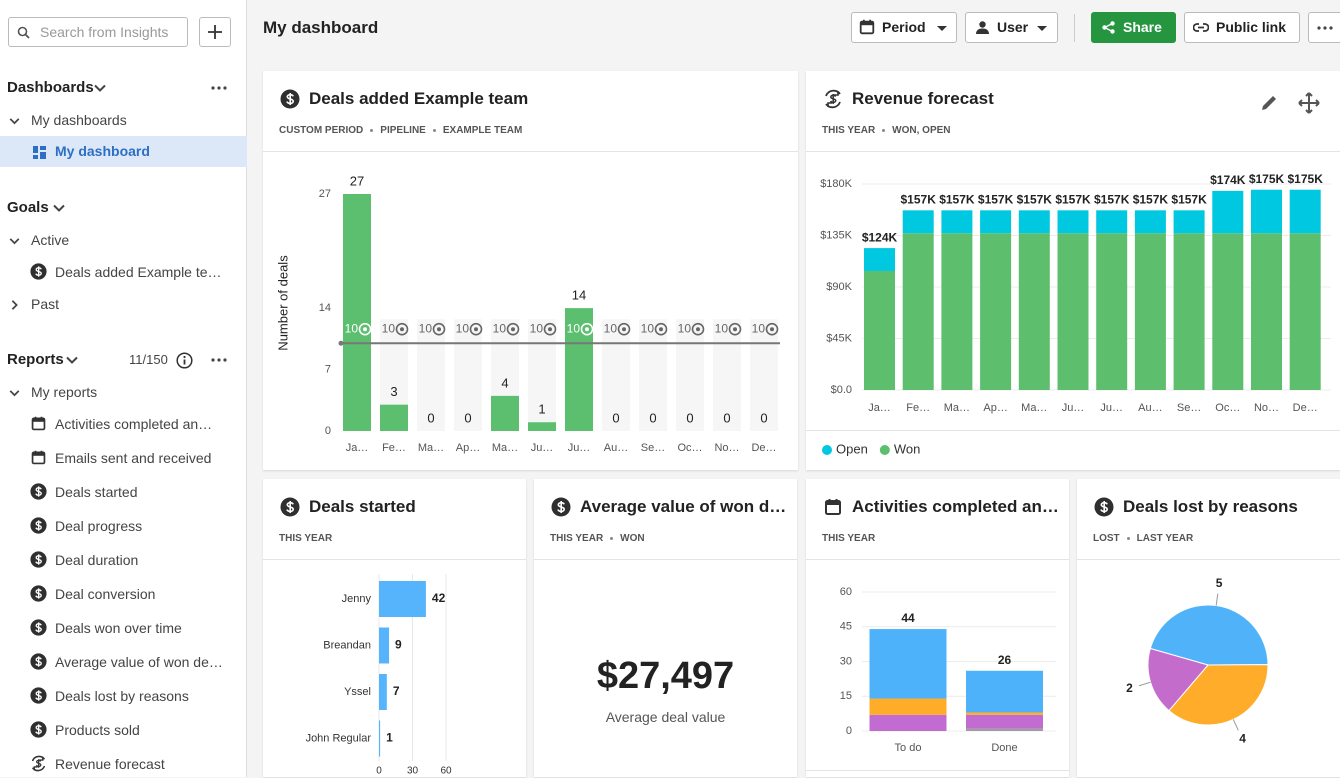  What do you see at coordinates (110, 764) in the screenshot?
I see `nav-label: Revenue forecast` at bounding box center [110, 764].